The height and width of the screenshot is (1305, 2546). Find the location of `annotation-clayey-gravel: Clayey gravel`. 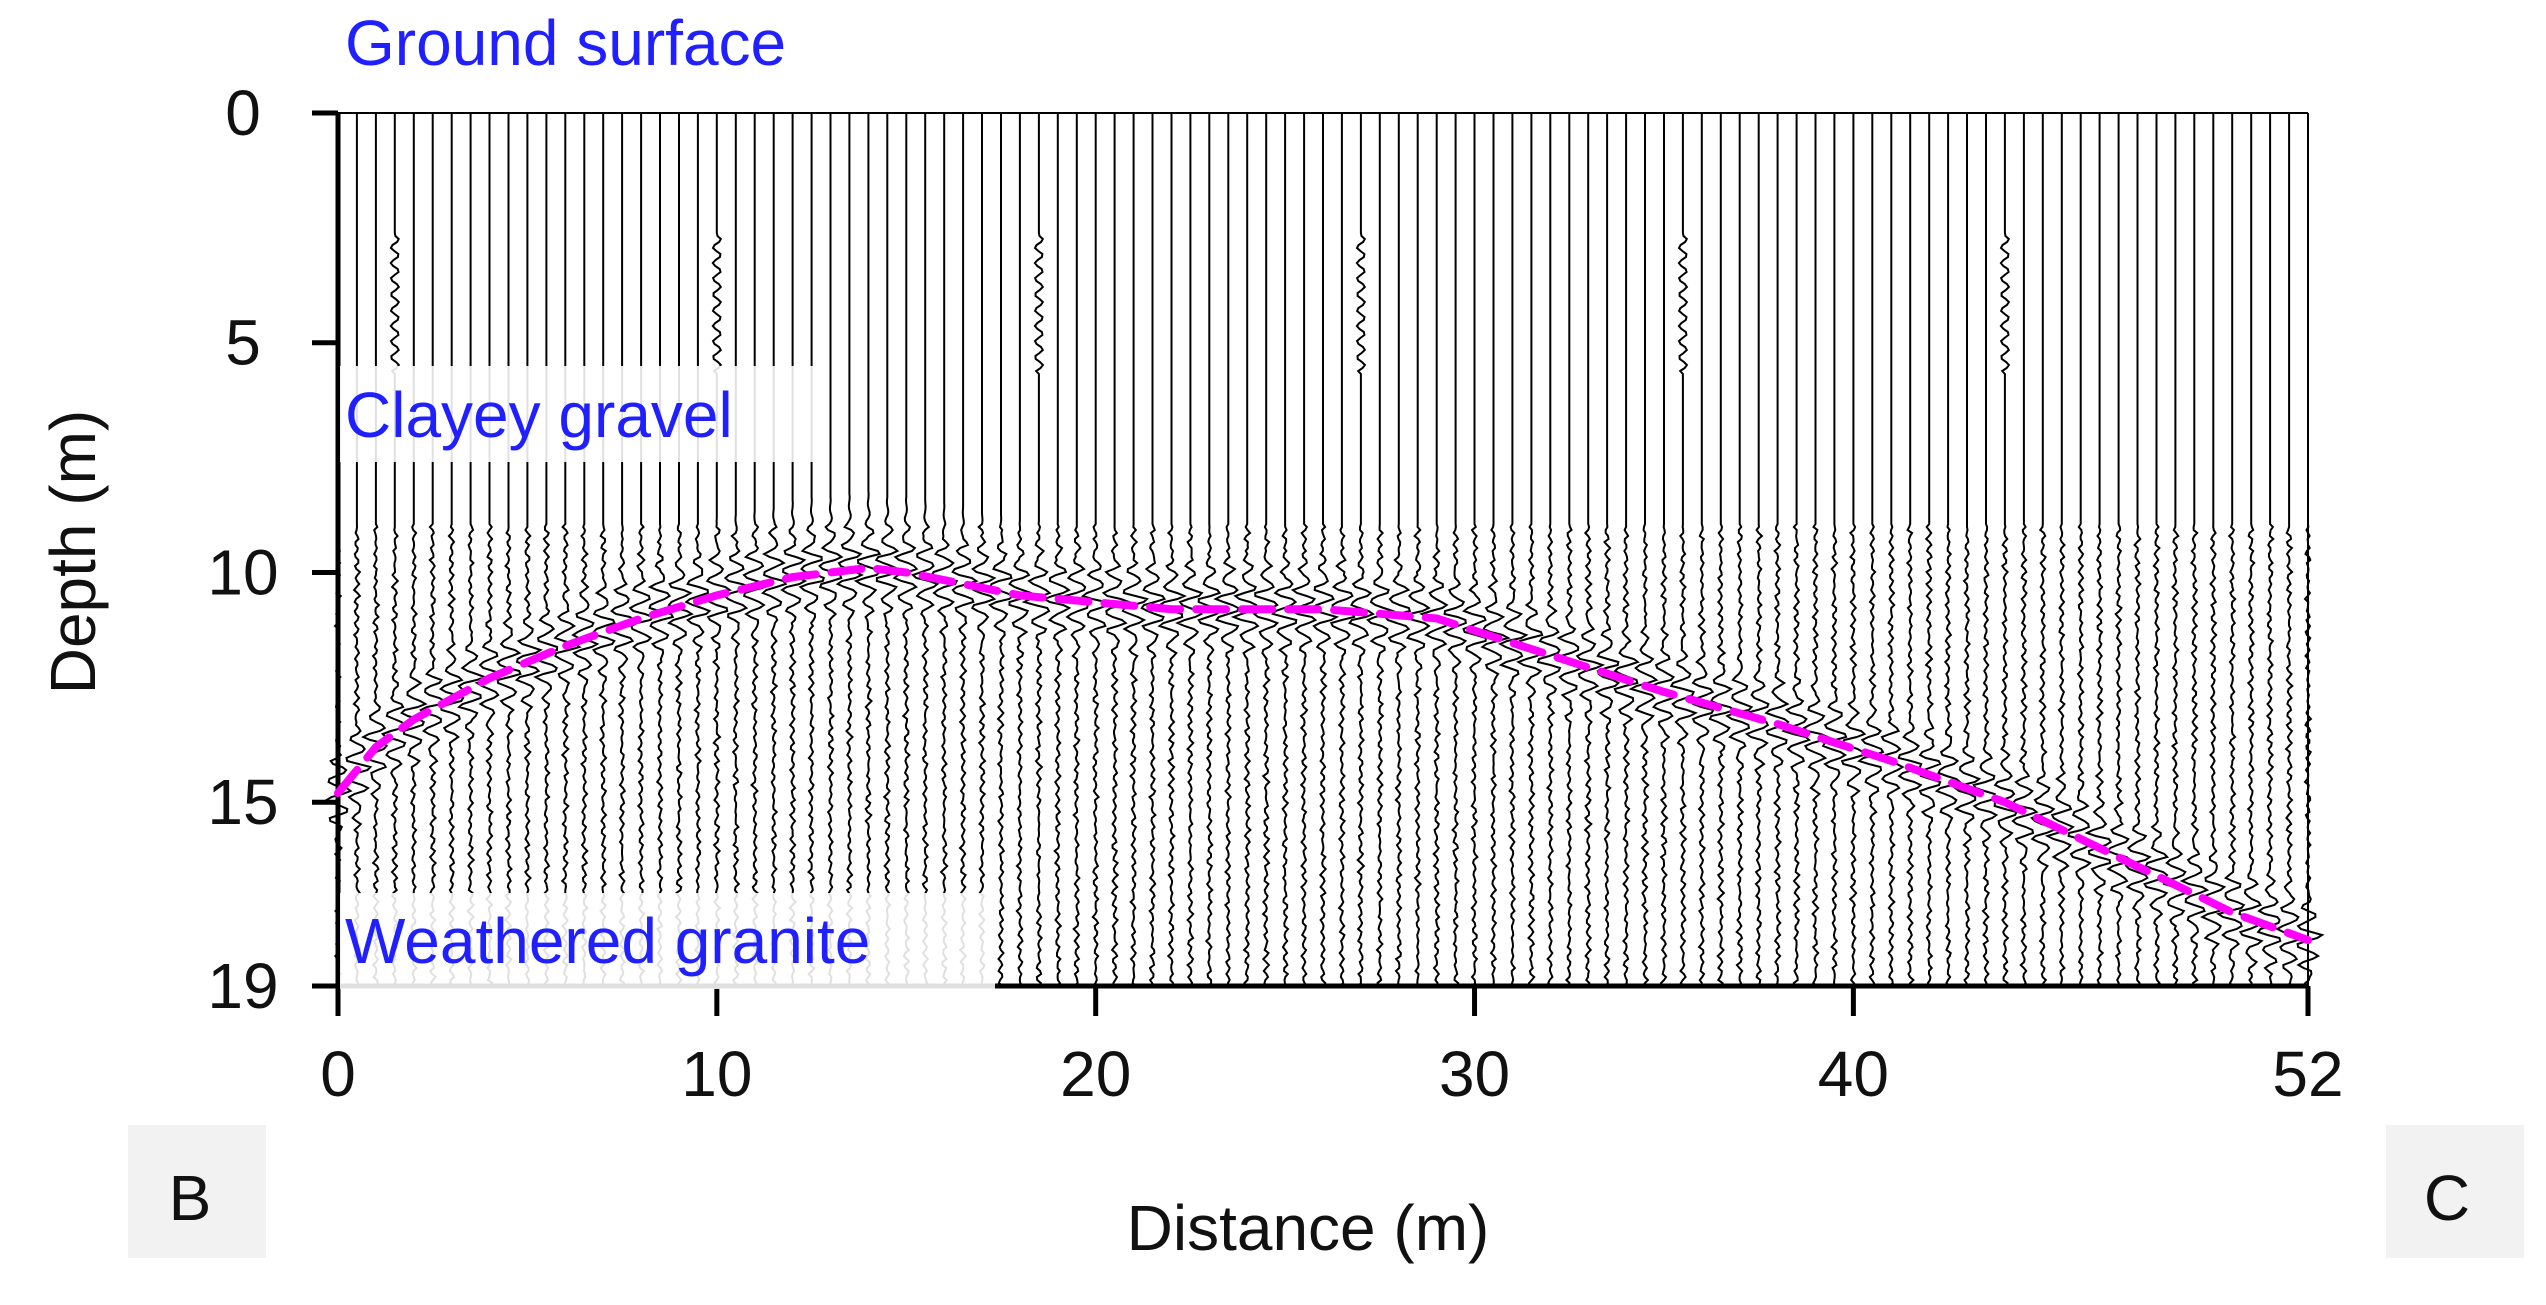

annotation-clayey-gravel: Clayey gravel is located at coordinates (539, 415).